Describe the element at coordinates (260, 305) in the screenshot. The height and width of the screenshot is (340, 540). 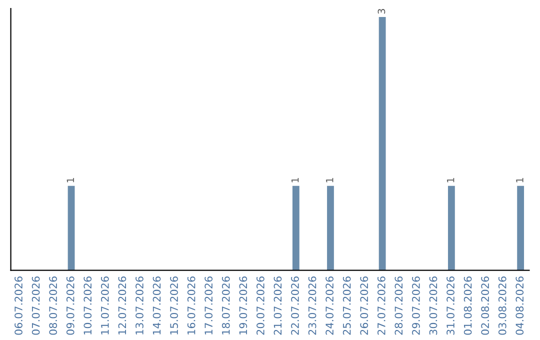
I see `x-tick-label: 20.07.2026` at that location.